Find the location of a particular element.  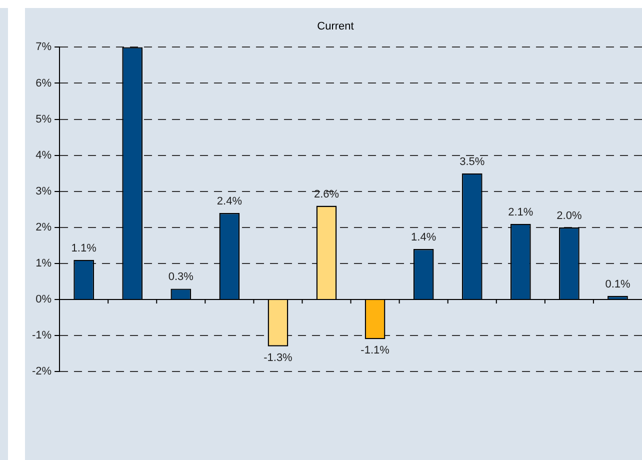

y-tick-label: 5% is located at coordinates (44, 119).